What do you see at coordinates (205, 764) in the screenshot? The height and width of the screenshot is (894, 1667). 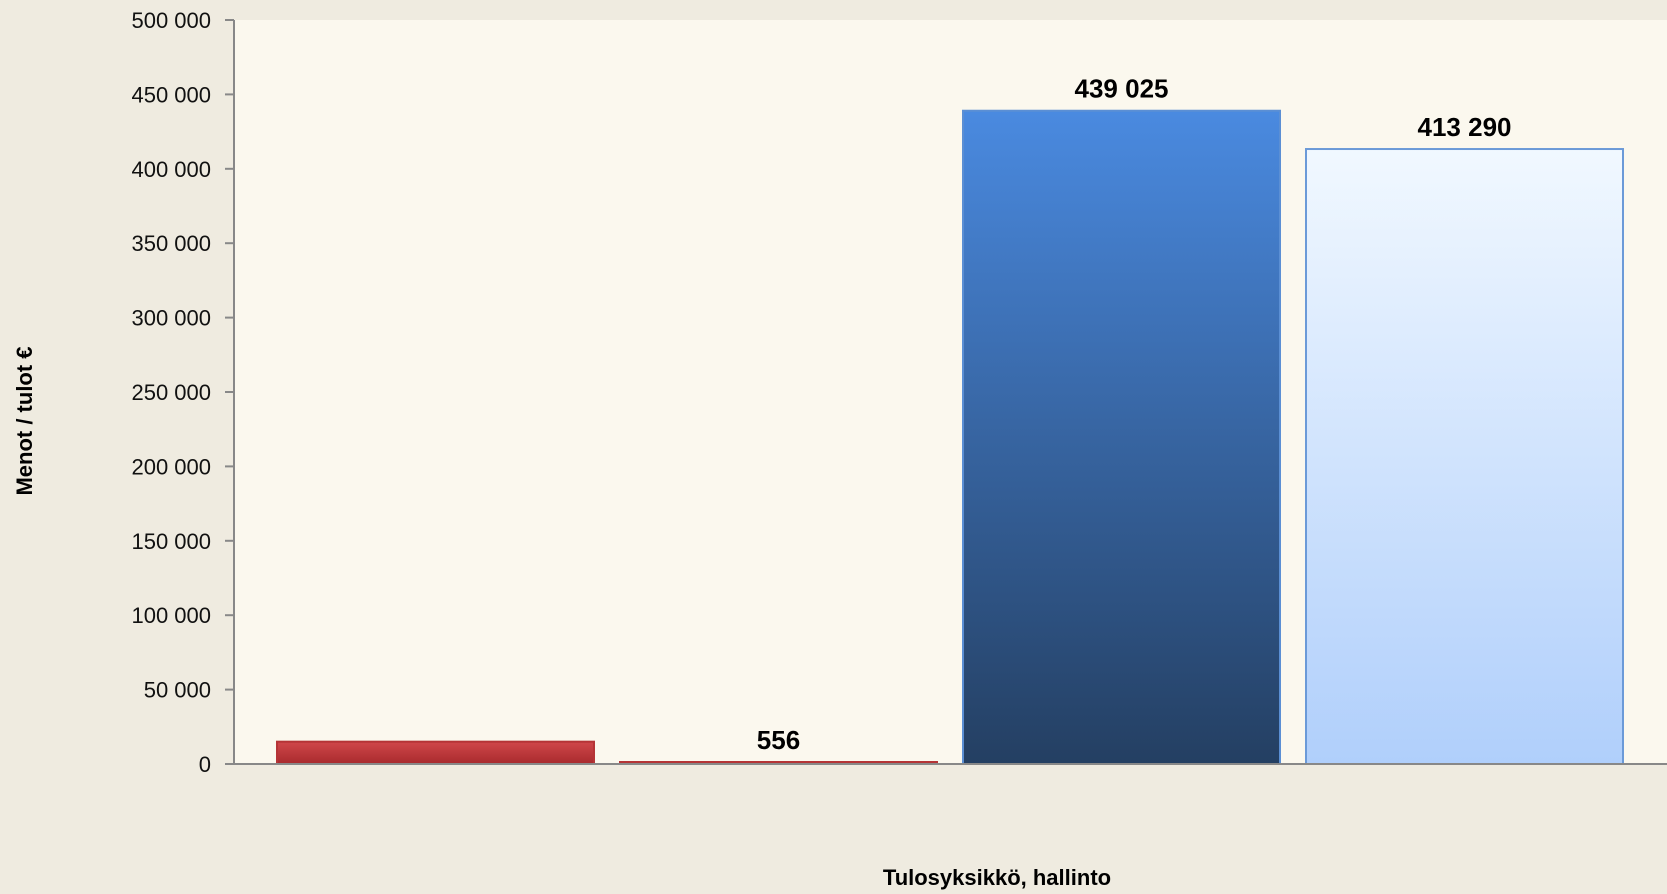 I see `y-tick-label: 0` at bounding box center [205, 764].